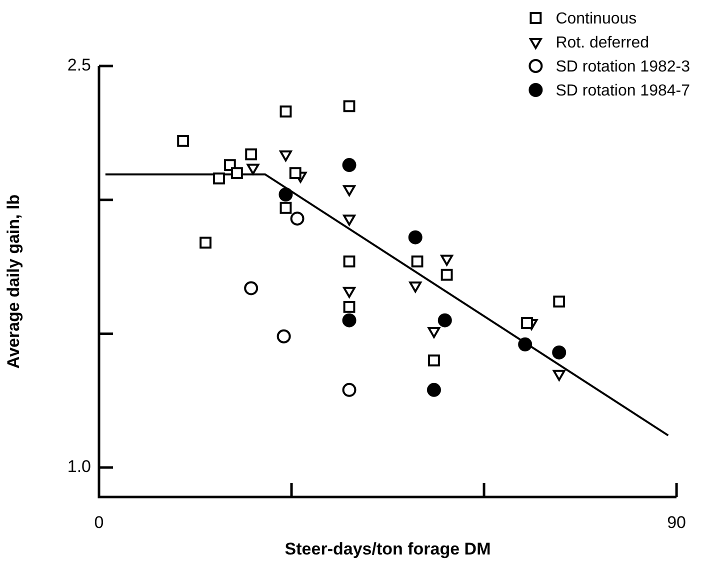  What do you see at coordinates (99, 522) in the screenshot?
I see `x-tick-label: 0` at bounding box center [99, 522].